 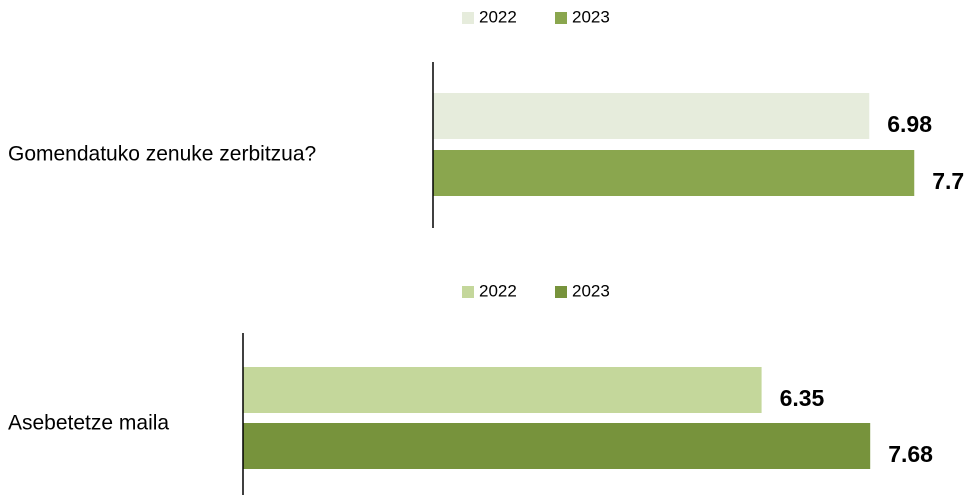 What do you see at coordinates (162, 154) in the screenshot?
I see `category-label: Gomendatuko zenuke zerbitzua?` at bounding box center [162, 154].